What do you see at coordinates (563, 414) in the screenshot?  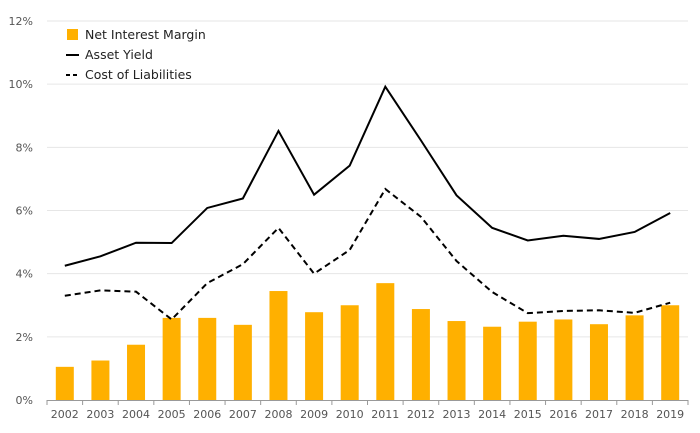 I see `x-tick-label-2016: 2016` at bounding box center [563, 414].